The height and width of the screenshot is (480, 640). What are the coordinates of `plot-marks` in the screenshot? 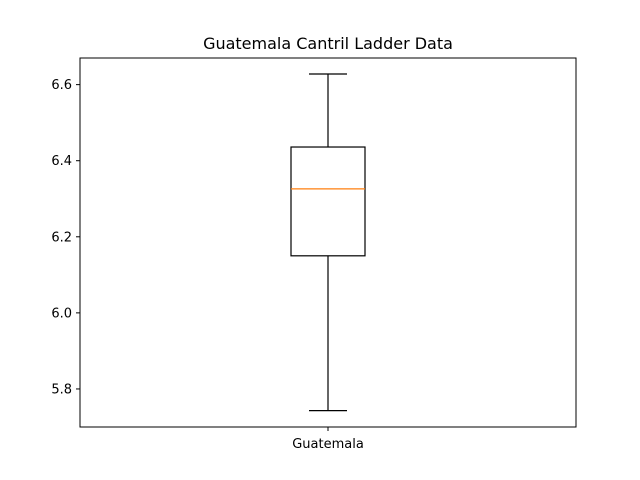 It's located at (328, 242).